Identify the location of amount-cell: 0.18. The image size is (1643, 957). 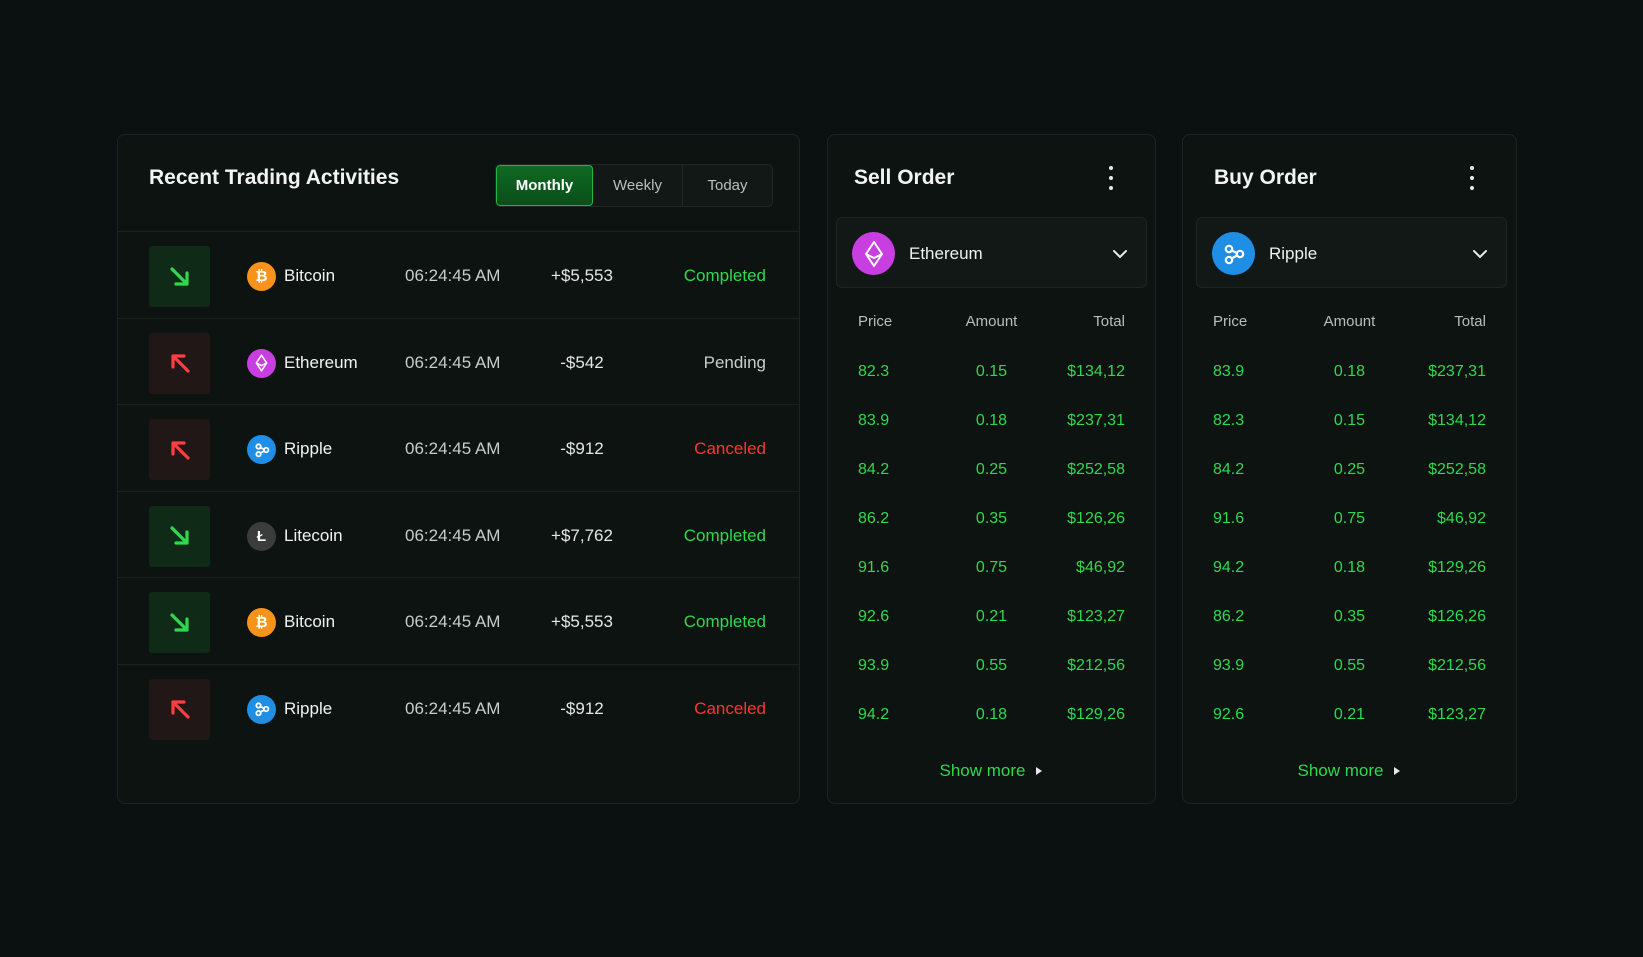
(991, 420).